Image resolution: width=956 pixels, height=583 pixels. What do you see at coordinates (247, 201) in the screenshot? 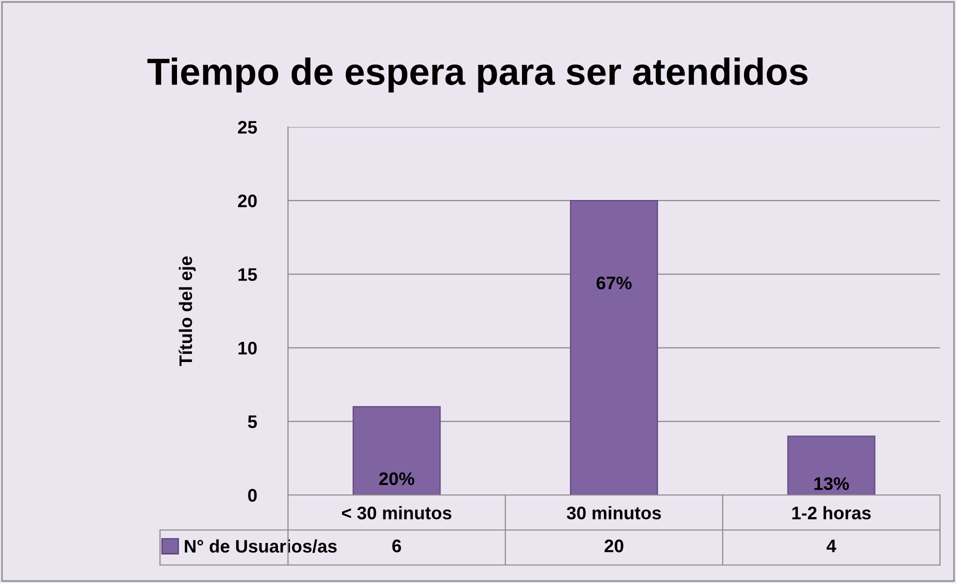
I see `y-tick-label: 20` at bounding box center [247, 201].